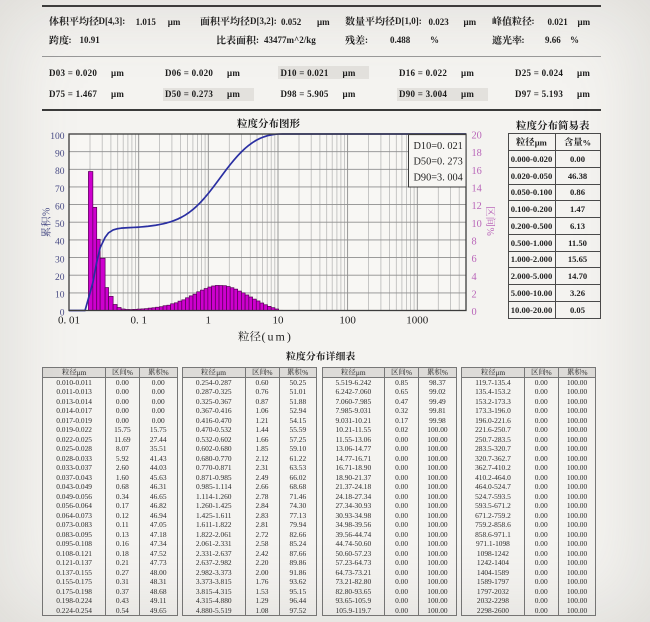  What do you see at coordinates (417, 321) in the screenshot?
I see `svg-text: 1000` at bounding box center [417, 321].